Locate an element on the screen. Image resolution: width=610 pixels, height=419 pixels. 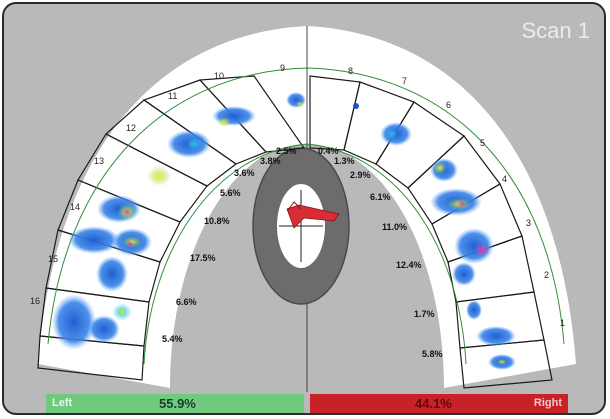
tooth-10: 10 is located at coordinates (219, 76).